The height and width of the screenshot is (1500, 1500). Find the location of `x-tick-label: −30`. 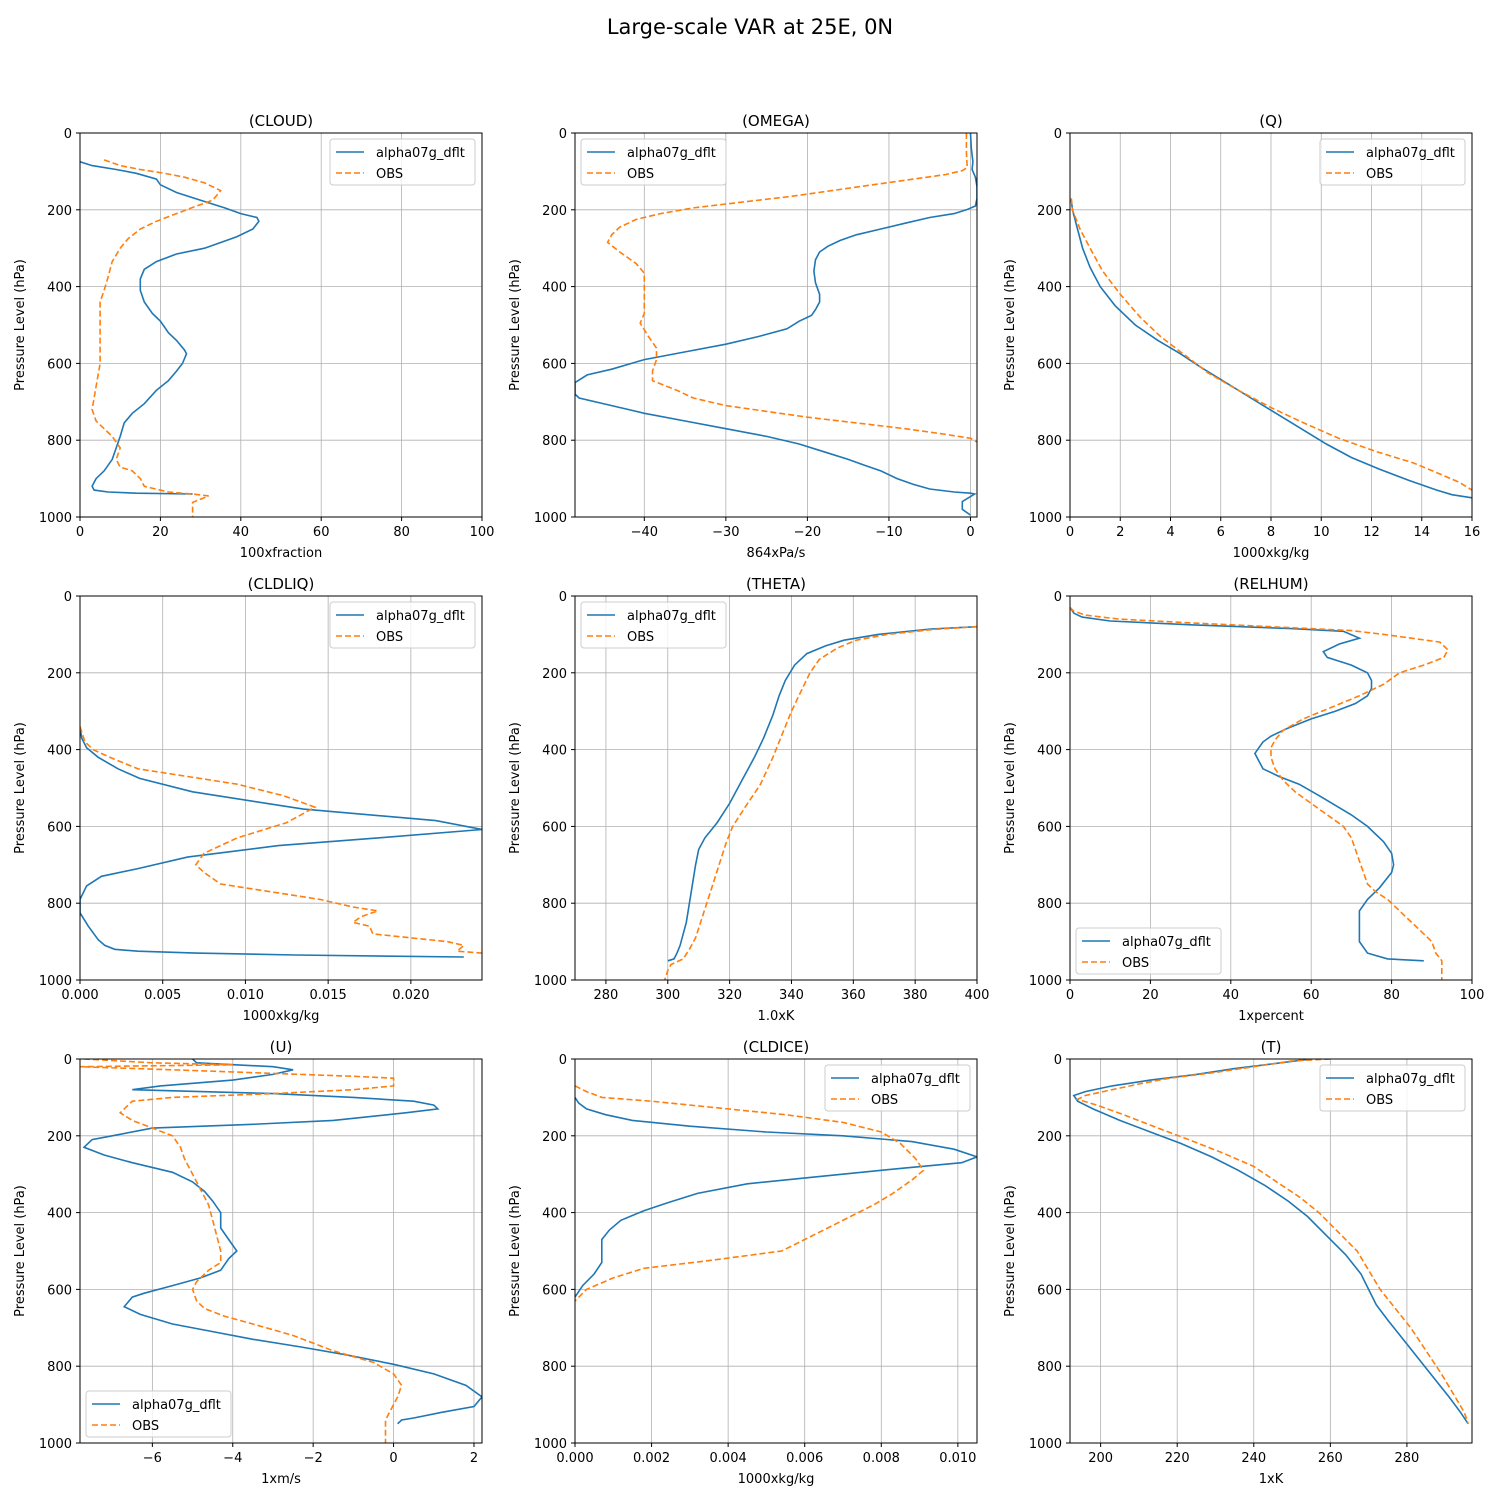

x-tick-label: −30 is located at coordinates (725, 532).